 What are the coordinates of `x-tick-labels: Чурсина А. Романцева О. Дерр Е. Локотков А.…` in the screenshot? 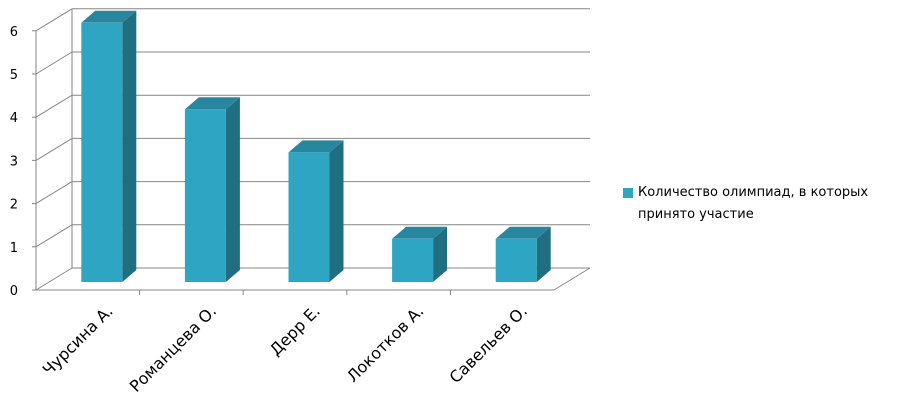 It's located at (285, 348).